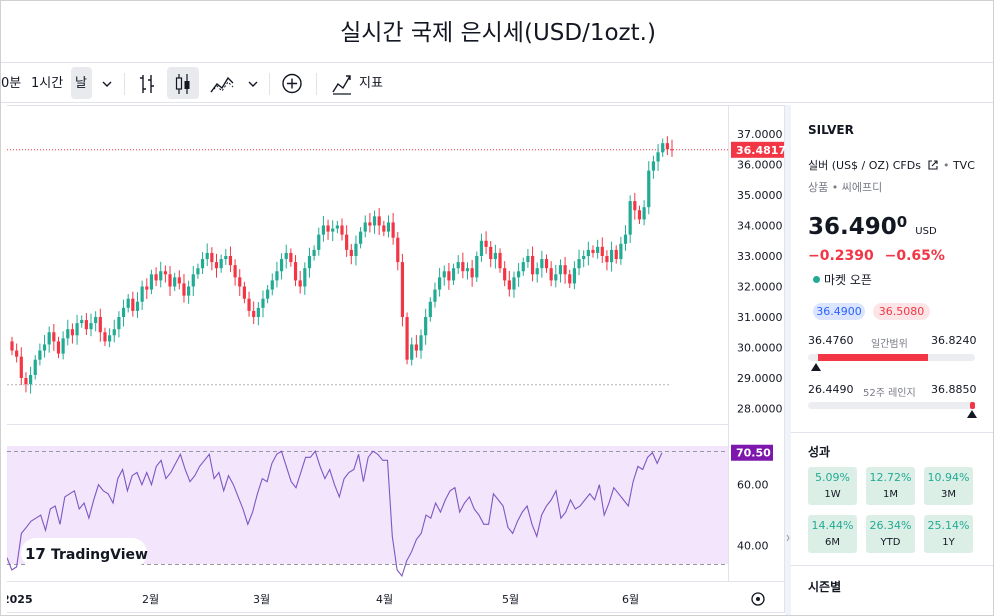 The width and height of the screenshot is (994, 616). Describe the element at coordinates (292, 83) in the screenshot. I see `add-compare-icon` at that location.